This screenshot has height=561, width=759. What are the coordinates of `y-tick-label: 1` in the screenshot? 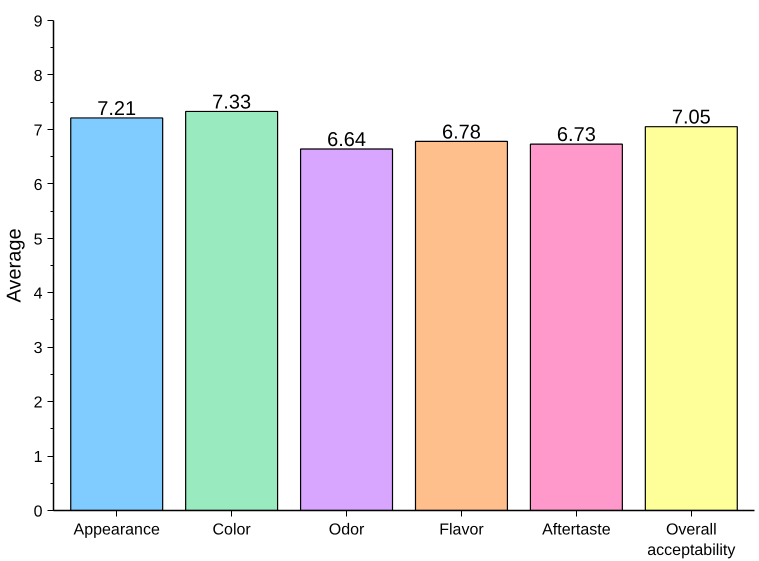 It's located at (38, 457).